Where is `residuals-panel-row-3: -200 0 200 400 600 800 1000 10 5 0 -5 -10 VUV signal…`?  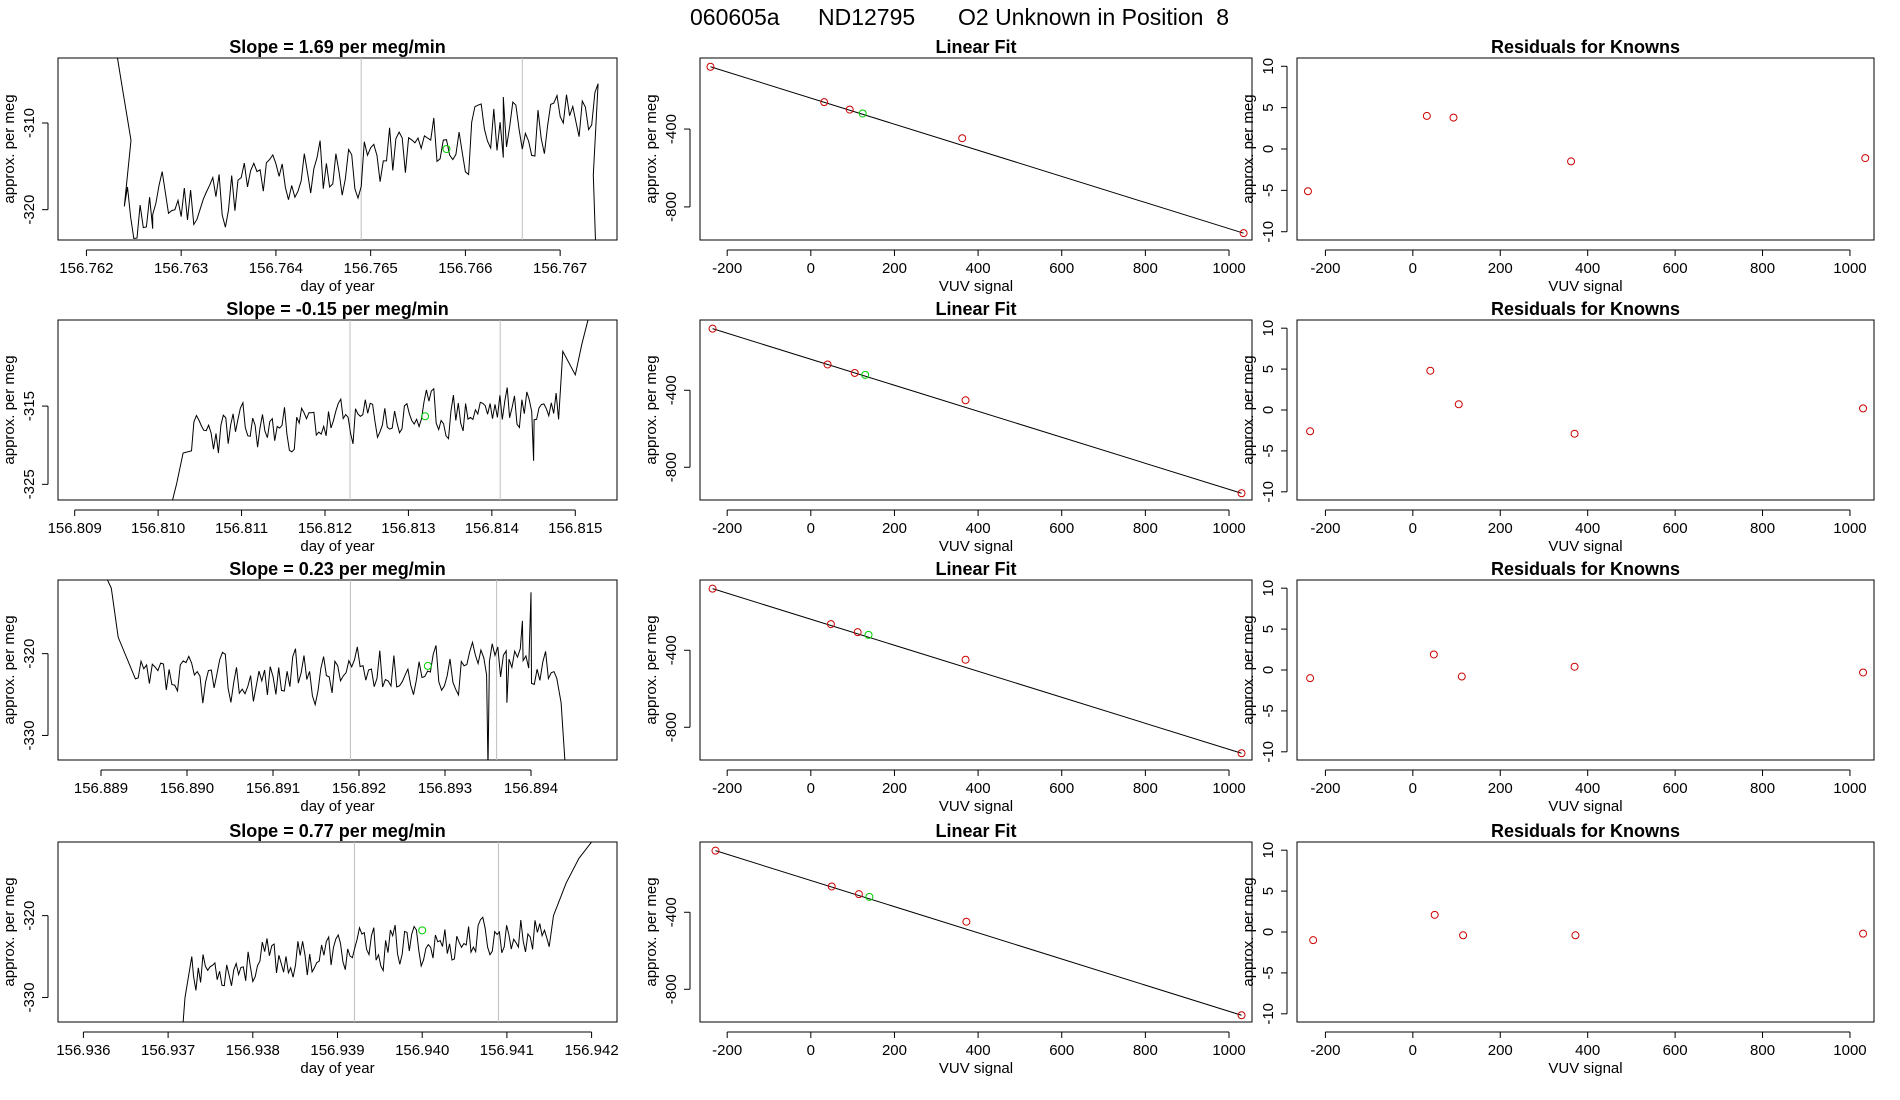 residuals-panel-row-3: -200 0 200 400 600 800 1000 10 5 0 -5 -10 VUV signal… is located at coordinates (1557, 687).